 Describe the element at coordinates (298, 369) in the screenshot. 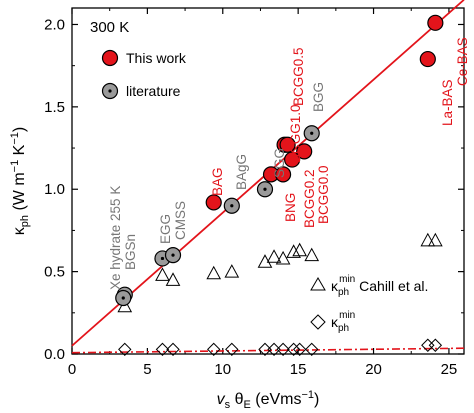

I see `x-tick-label: 15` at that location.